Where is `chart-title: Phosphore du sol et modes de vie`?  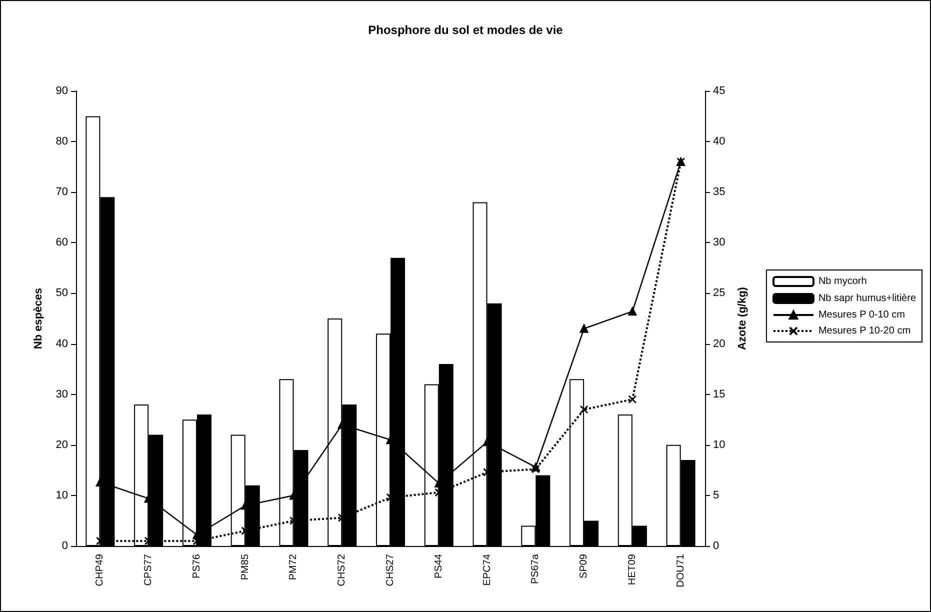 chart-title: Phosphore du sol et modes de vie is located at coordinates (466, 30).